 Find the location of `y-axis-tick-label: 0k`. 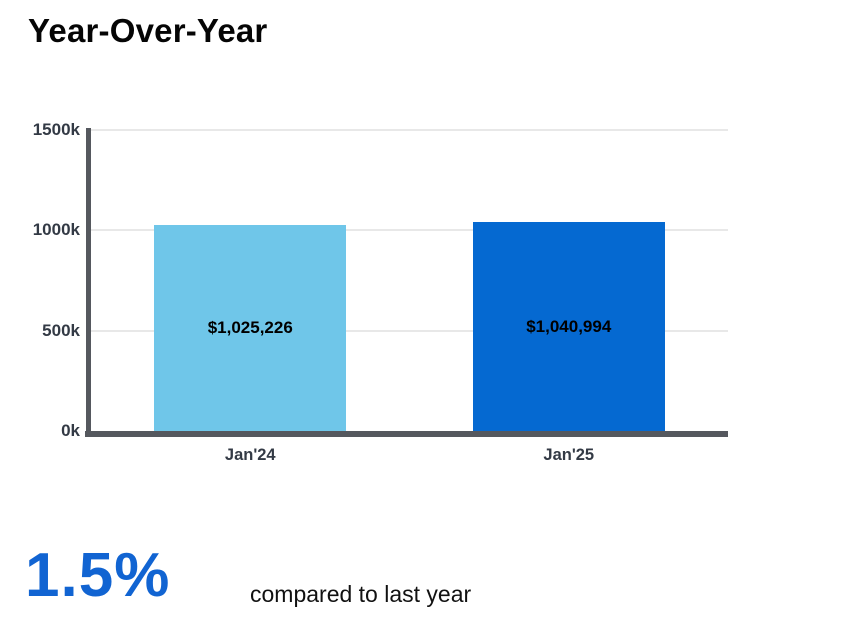

y-axis-tick-label: 0k is located at coordinates (70, 430).